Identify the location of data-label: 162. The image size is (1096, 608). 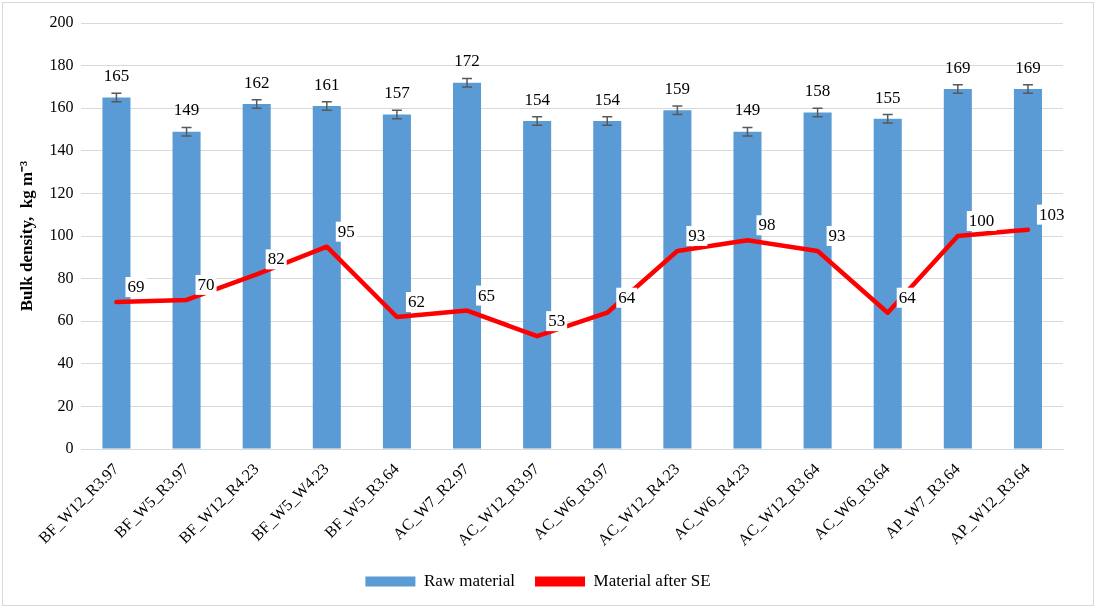
(256, 82).